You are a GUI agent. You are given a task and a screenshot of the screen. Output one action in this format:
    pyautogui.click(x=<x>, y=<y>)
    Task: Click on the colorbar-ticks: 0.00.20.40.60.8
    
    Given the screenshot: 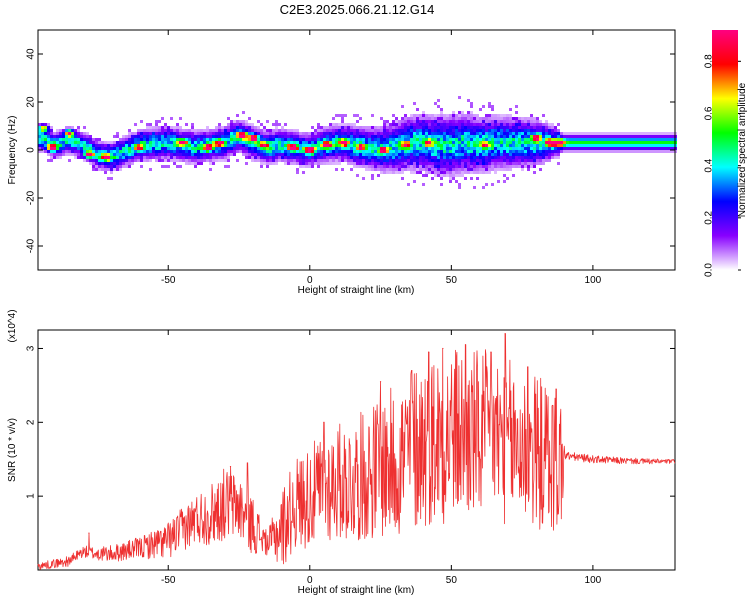 What is the action you would take?
    pyautogui.click(x=722, y=165)
    